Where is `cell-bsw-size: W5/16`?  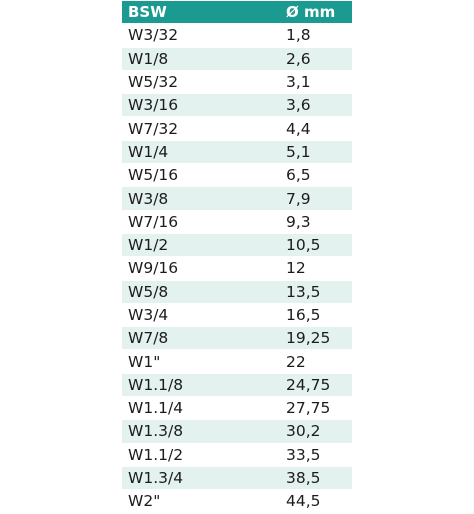
cell-bsw-size: W5/16 is located at coordinates (153, 175).